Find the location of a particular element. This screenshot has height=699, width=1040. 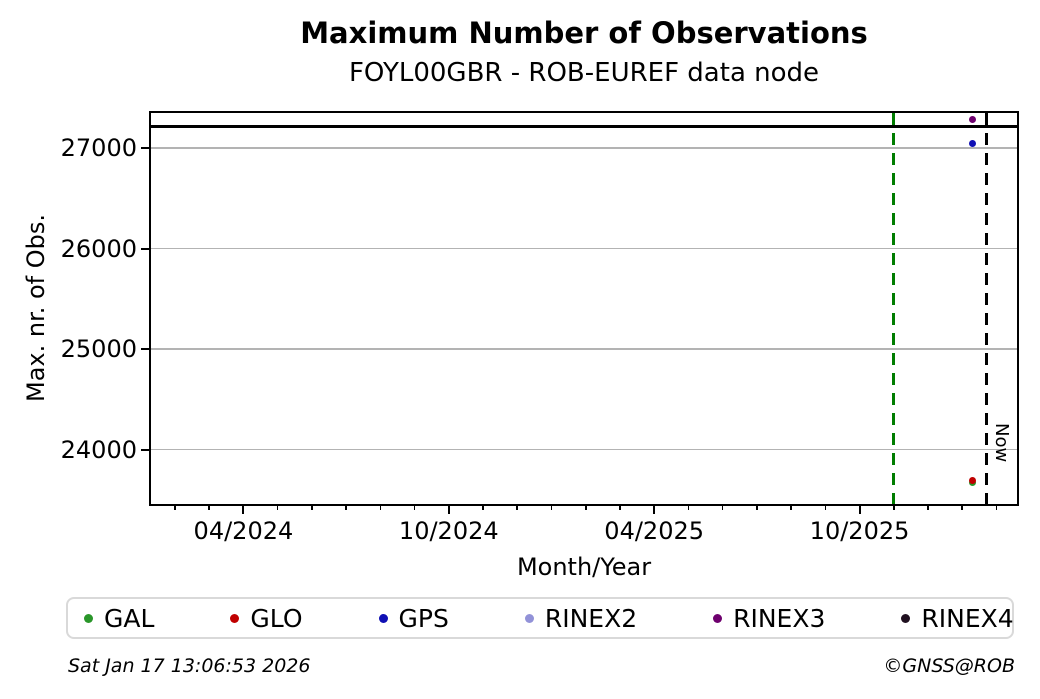

data-point-glo is located at coordinates (972, 481).